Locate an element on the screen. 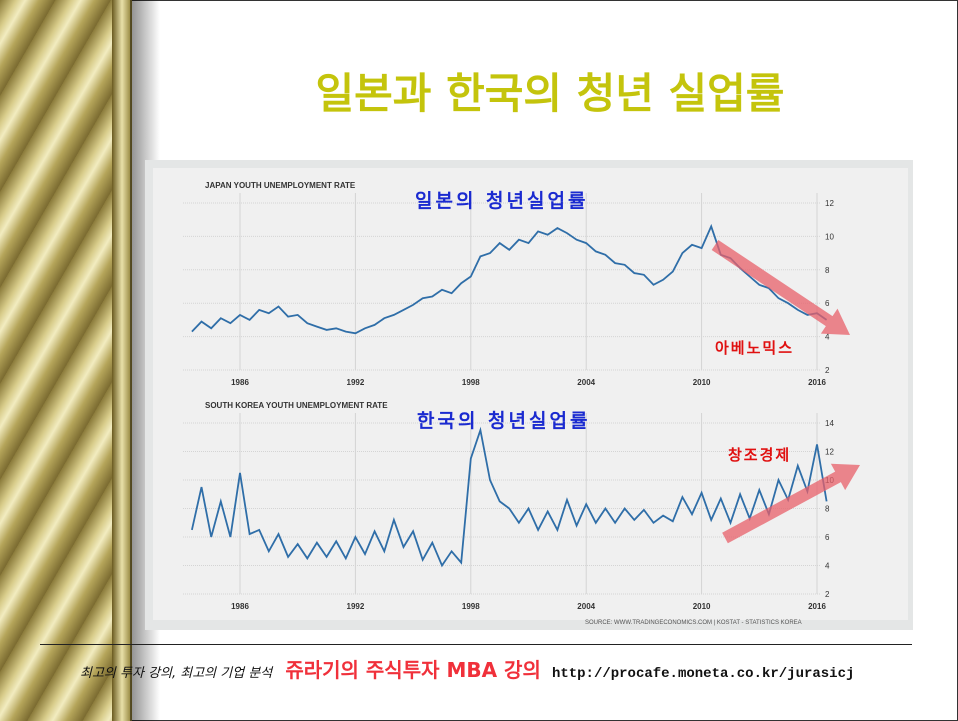 Image resolution: width=958 pixels, height=721 pixels. annotation-label: 창조경제 is located at coordinates (759, 455).